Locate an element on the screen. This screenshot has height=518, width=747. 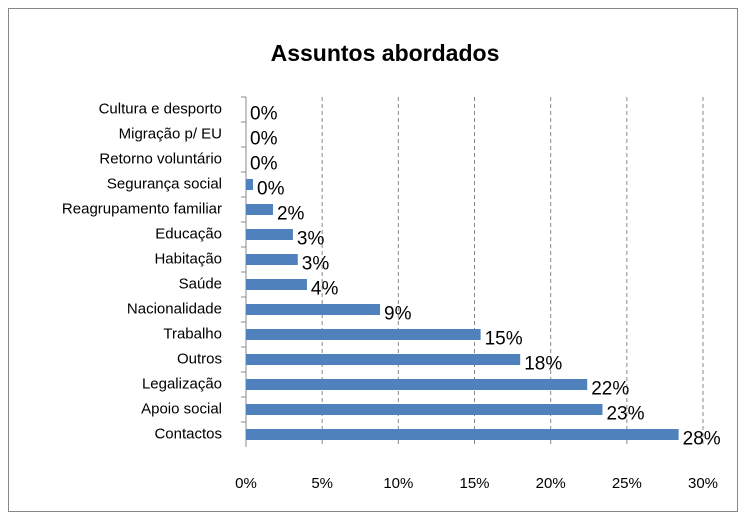
x-tick-label: 0% is located at coordinates (246, 483).